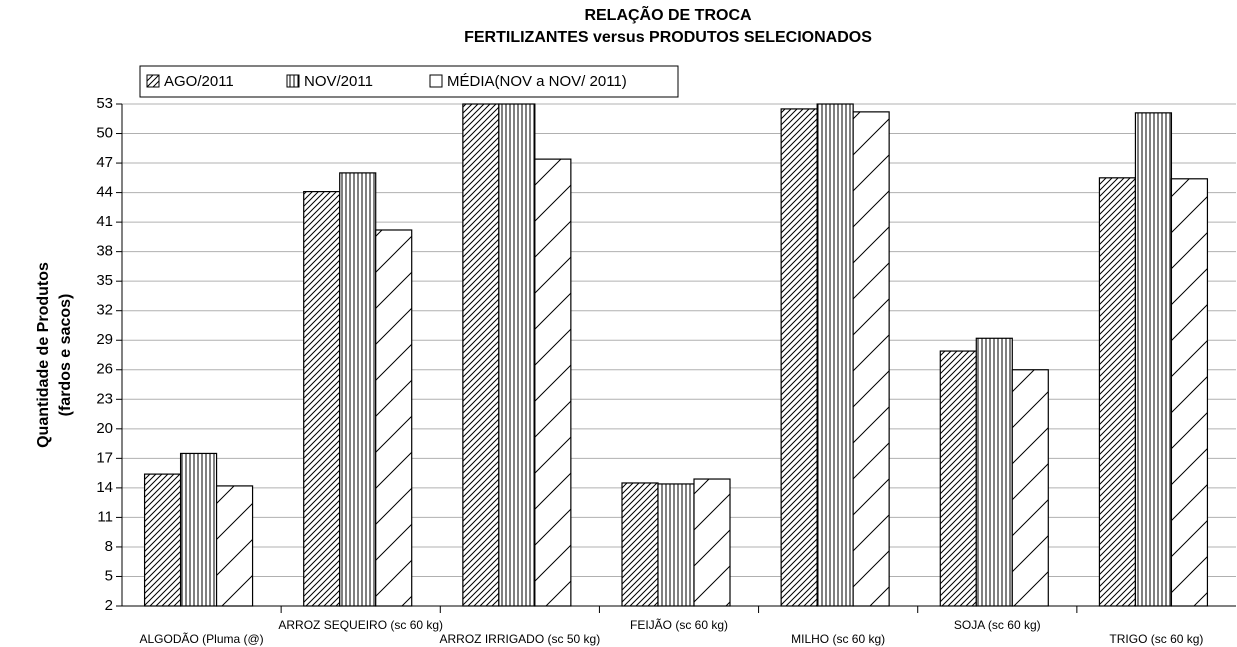 This screenshot has width=1237, height=647. What do you see at coordinates (104, 369) in the screenshot?
I see `y-tick-label: 26` at bounding box center [104, 369].